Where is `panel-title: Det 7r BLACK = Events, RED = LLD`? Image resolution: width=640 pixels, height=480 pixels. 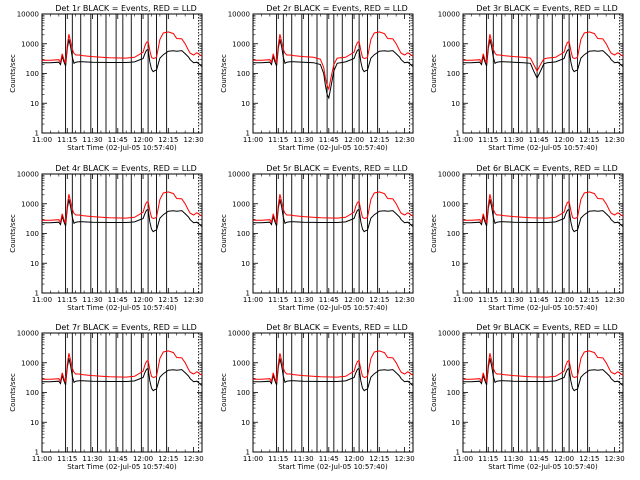
panel-title: Det 7r BLACK = Events, RED = LLD is located at coordinates (126, 327).